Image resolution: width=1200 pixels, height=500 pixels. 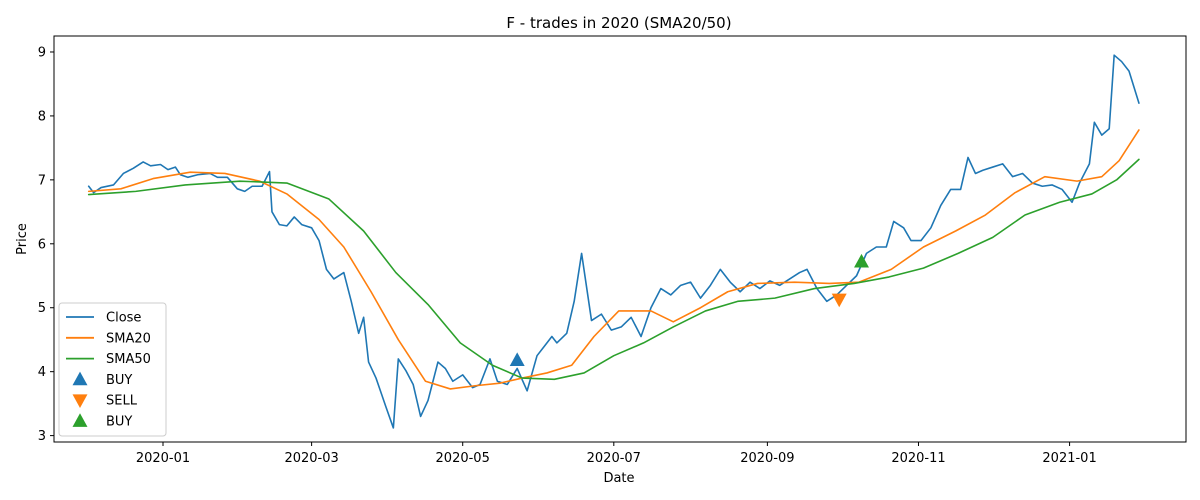 I want to click on x-tick-label: 2020-05, so click(x=463, y=458).